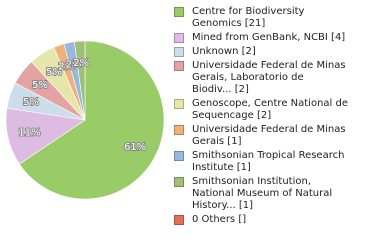 The height and width of the screenshot is (240, 380). What do you see at coordinates (29, 132) in the screenshot?
I see `slice-label: 11%` at bounding box center [29, 132].